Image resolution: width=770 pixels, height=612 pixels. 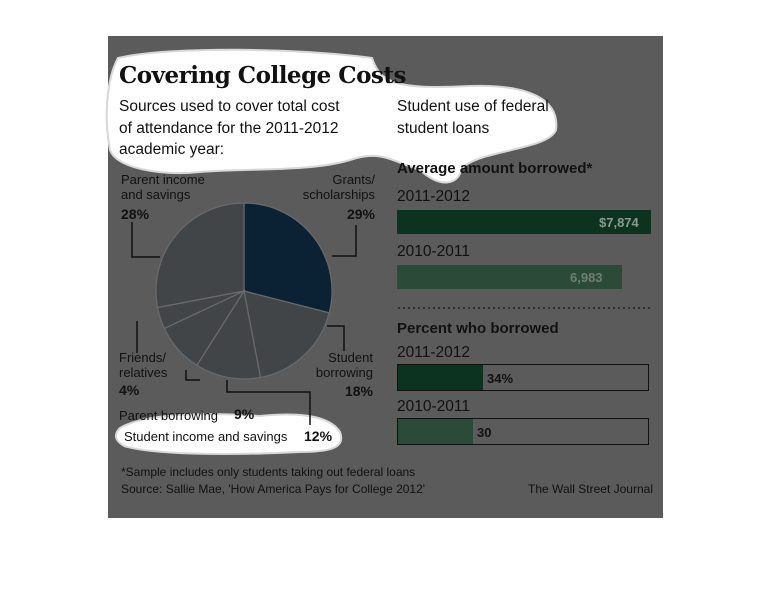 I want to click on pct-student-income: 12%, so click(x=318, y=436).